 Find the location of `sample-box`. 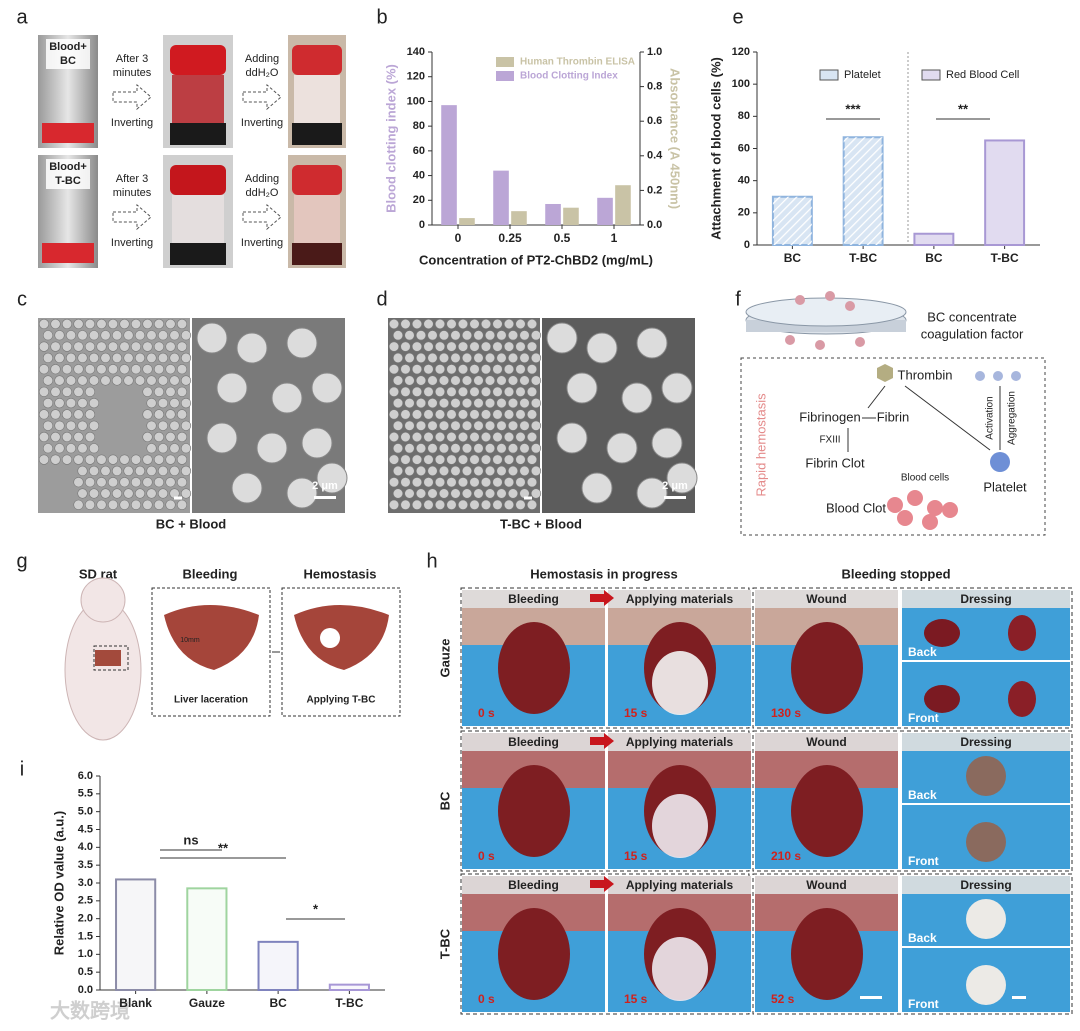

sample-box is located at coordinates (68, 54).